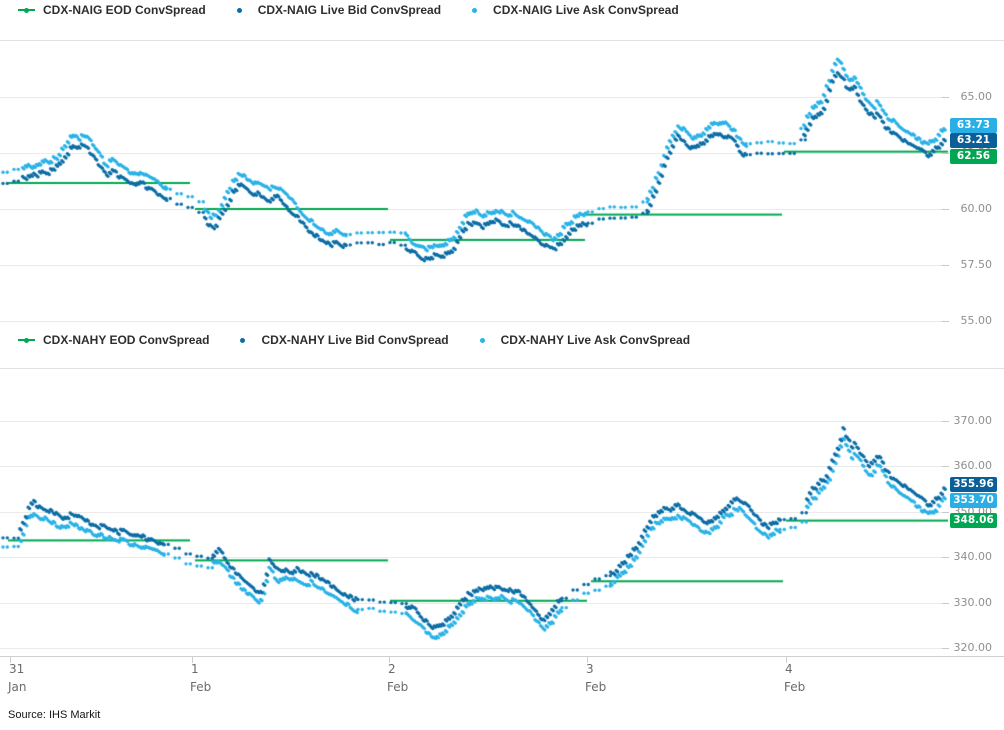  I want to click on legend-label: CDX-NAIG Live Ask ConvSpread, so click(586, 10).